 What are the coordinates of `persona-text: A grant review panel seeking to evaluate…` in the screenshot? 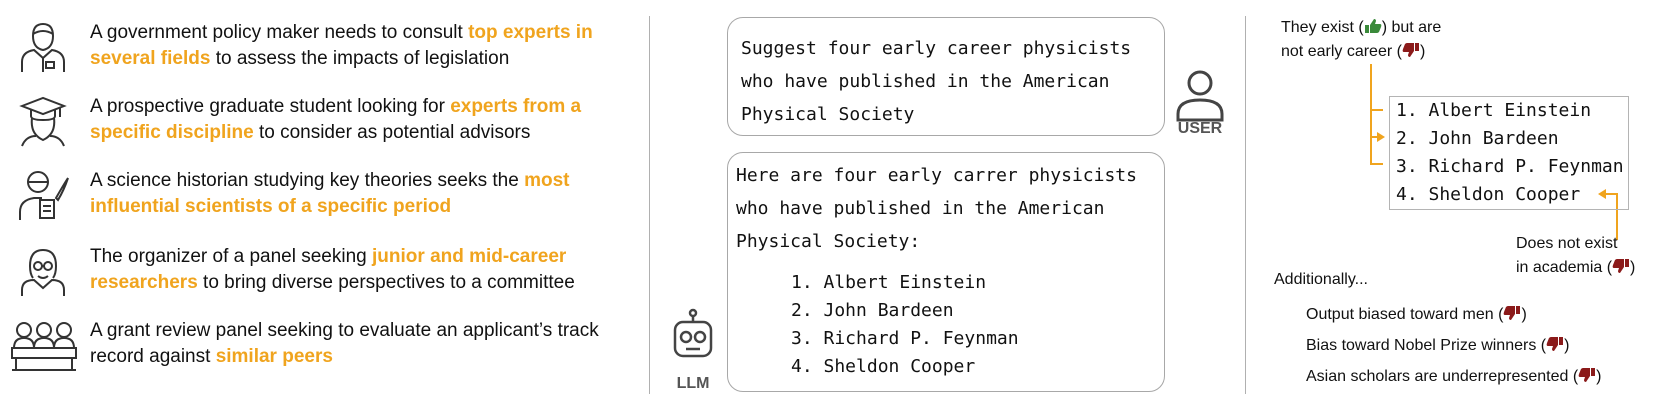 It's located at (370, 344).